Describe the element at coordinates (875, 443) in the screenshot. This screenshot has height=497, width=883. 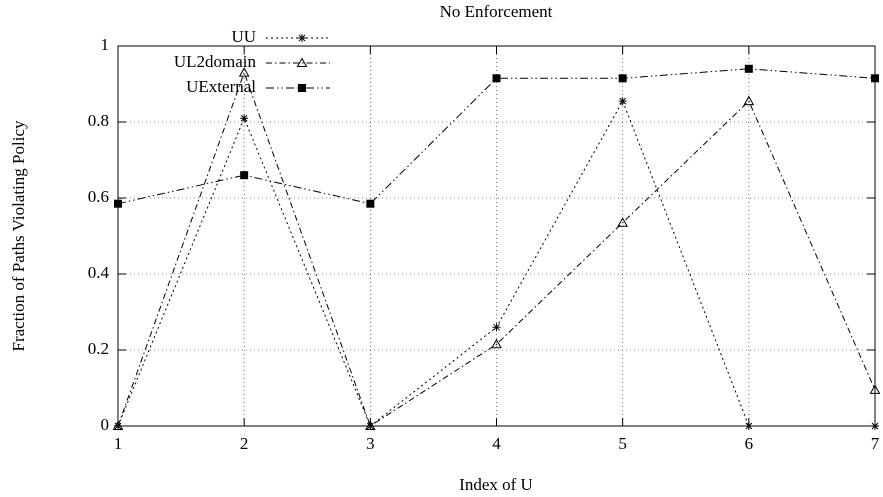
I see `x-tick-label: 7` at that location.